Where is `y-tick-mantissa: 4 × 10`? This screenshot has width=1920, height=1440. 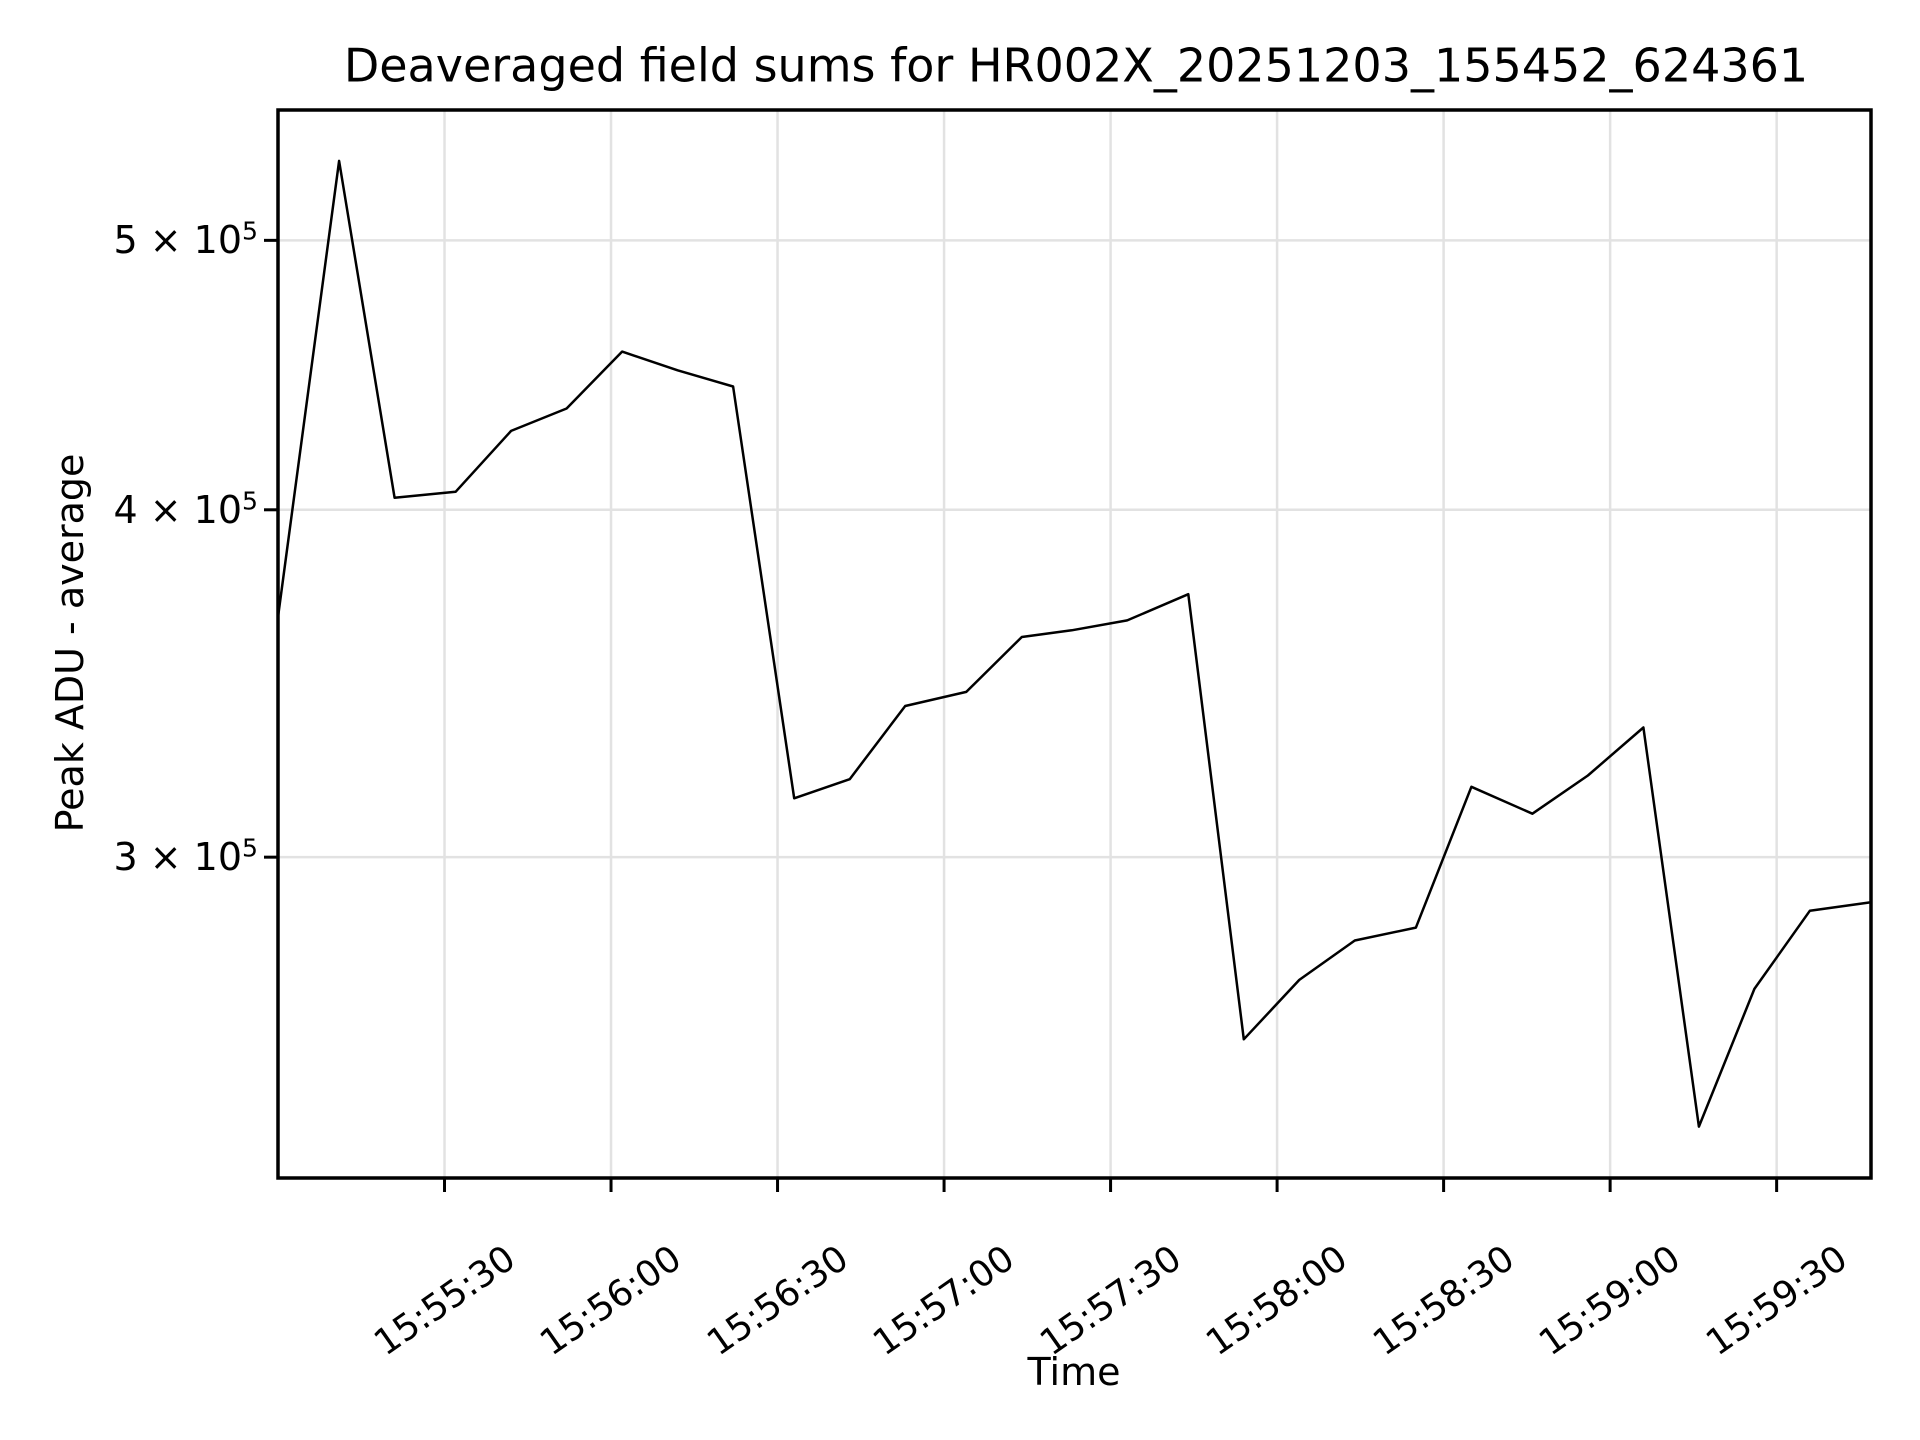 y-tick-mantissa: 4 × 10 is located at coordinates (178, 509).